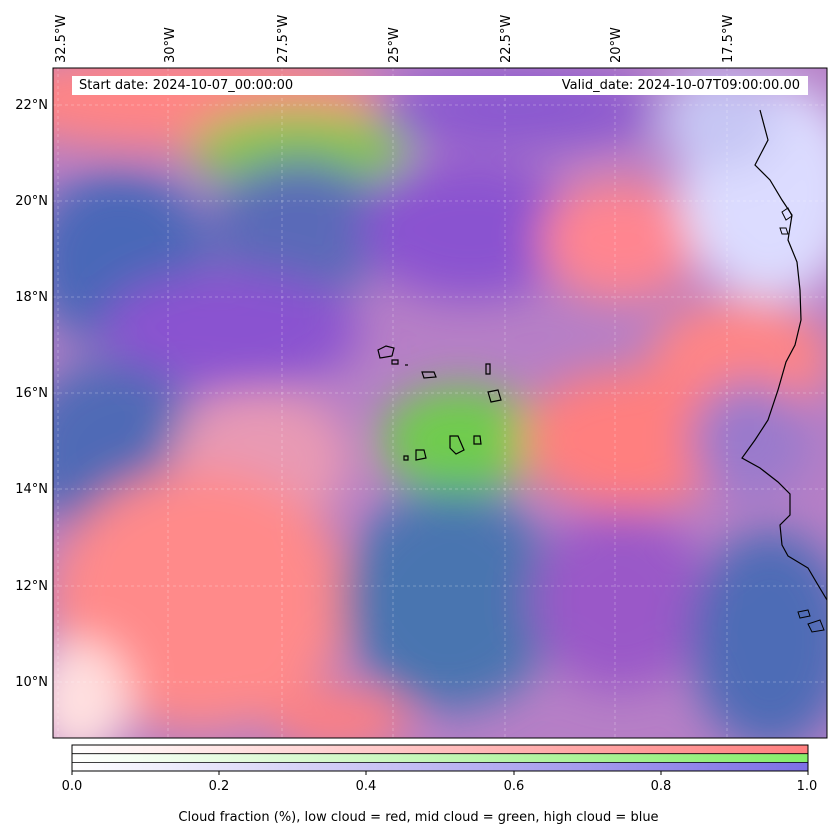 The width and height of the screenshot is (837, 836). What do you see at coordinates (31, 682) in the screenshot?
I see `lat-label-10n: 10°N` at bounding box center [31, 682].